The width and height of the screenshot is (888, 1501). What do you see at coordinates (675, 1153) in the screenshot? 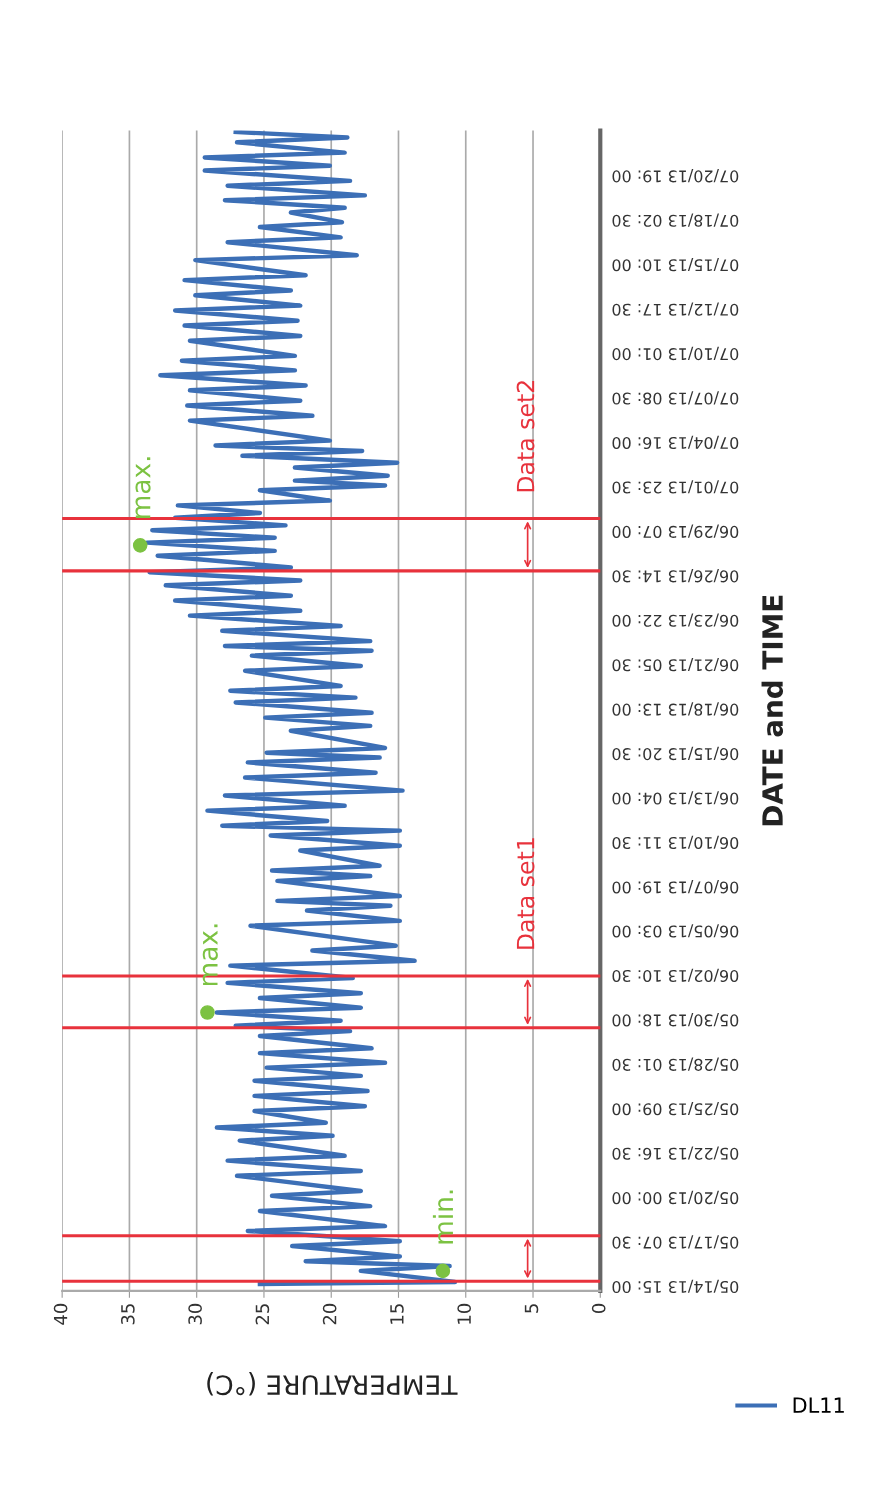
I see `y-tick-label: 05/22/13 16: 30` at bounding box center [675, 1153].